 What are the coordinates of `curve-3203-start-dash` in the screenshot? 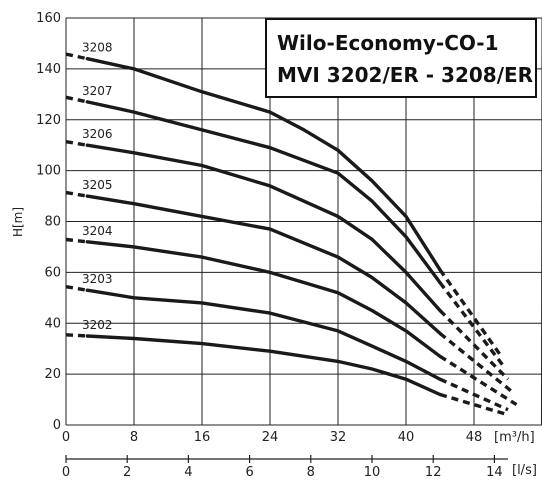 It's located at (76, 288).